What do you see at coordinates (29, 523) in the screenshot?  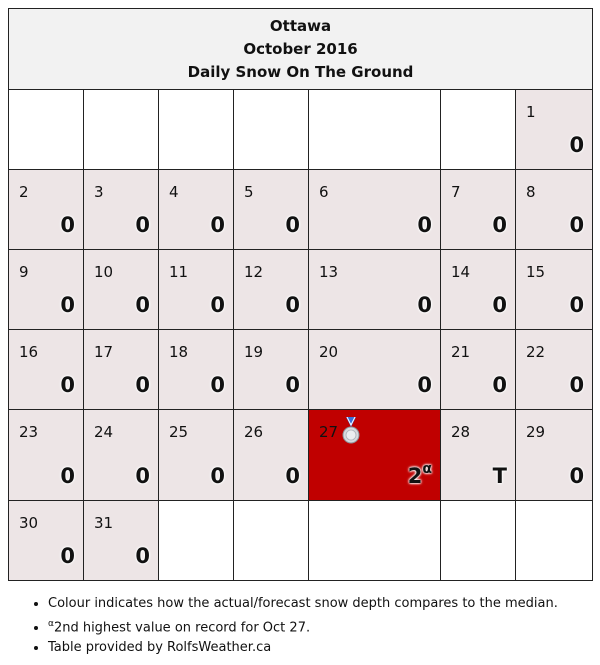 I see `day-number: 30` at bounding box center [29, 523].